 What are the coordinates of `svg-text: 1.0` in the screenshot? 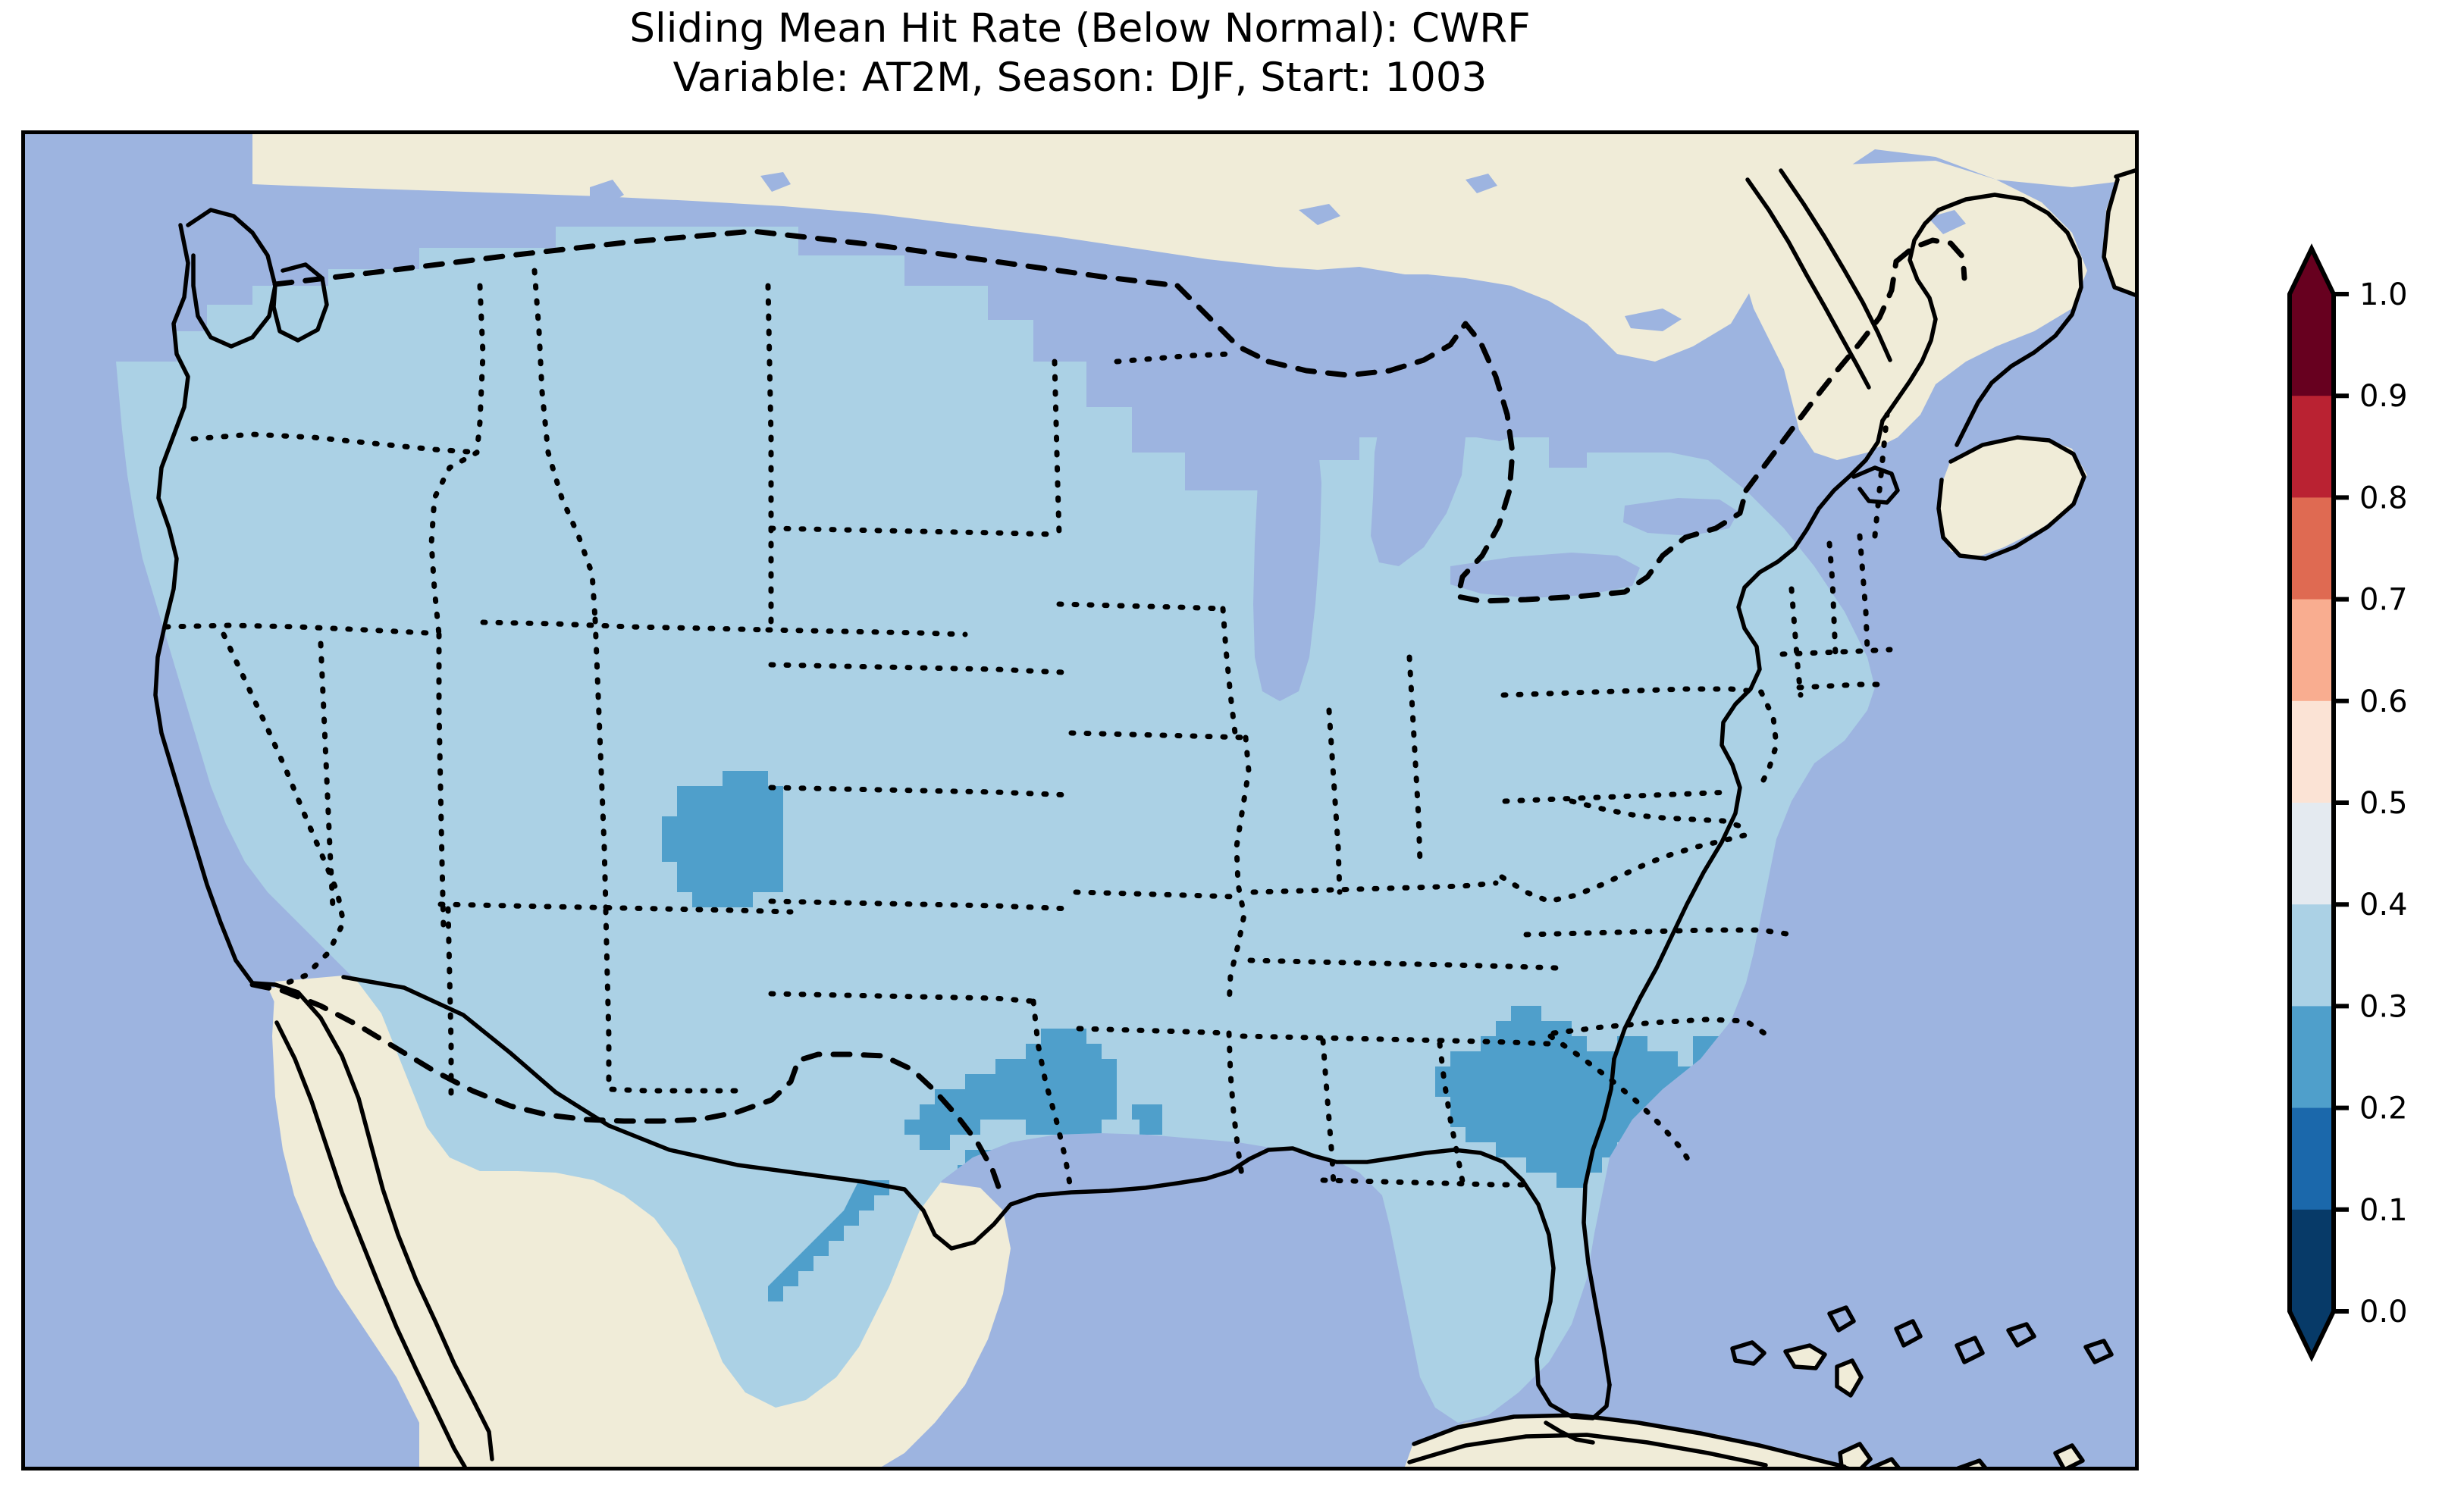 It's located at (2384, 294).